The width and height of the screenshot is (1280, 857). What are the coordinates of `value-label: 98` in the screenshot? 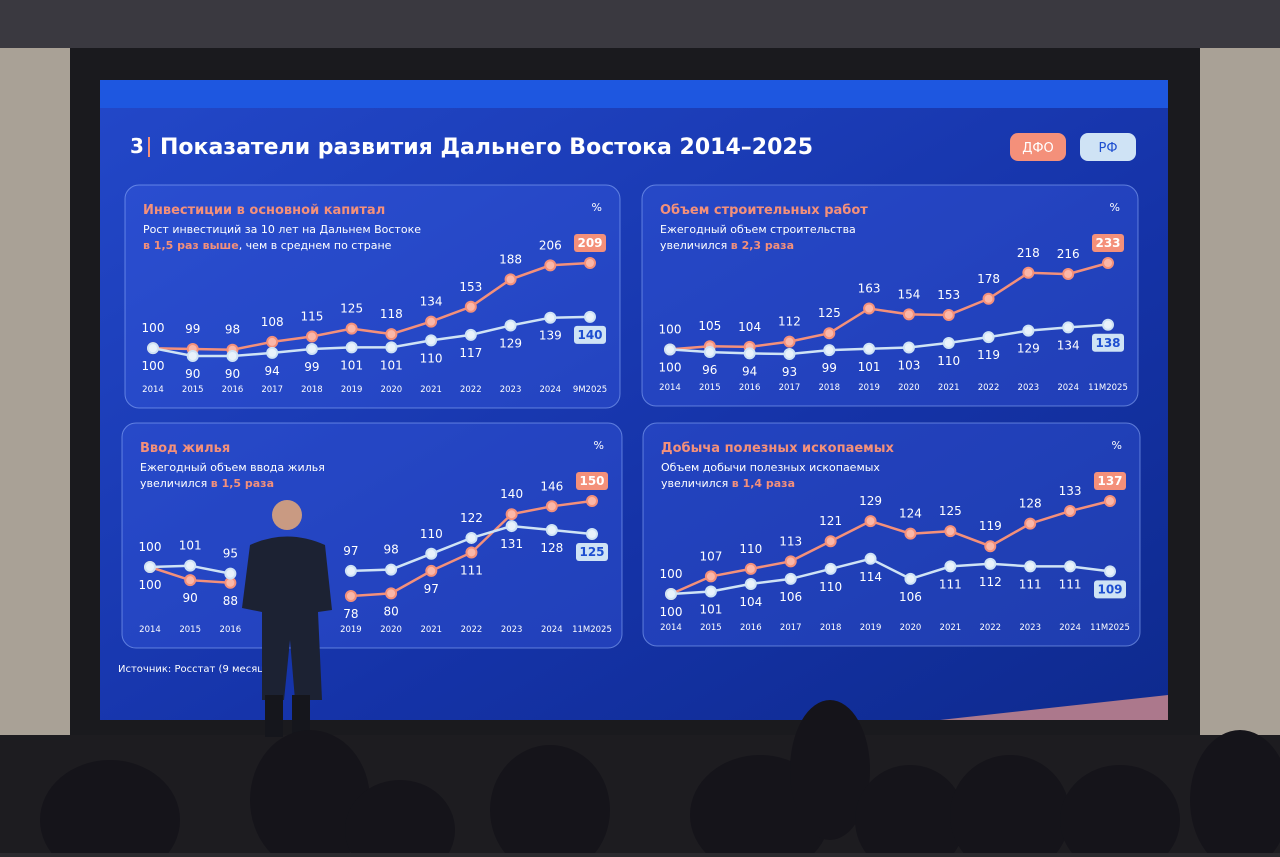 It's located at (390, 550).